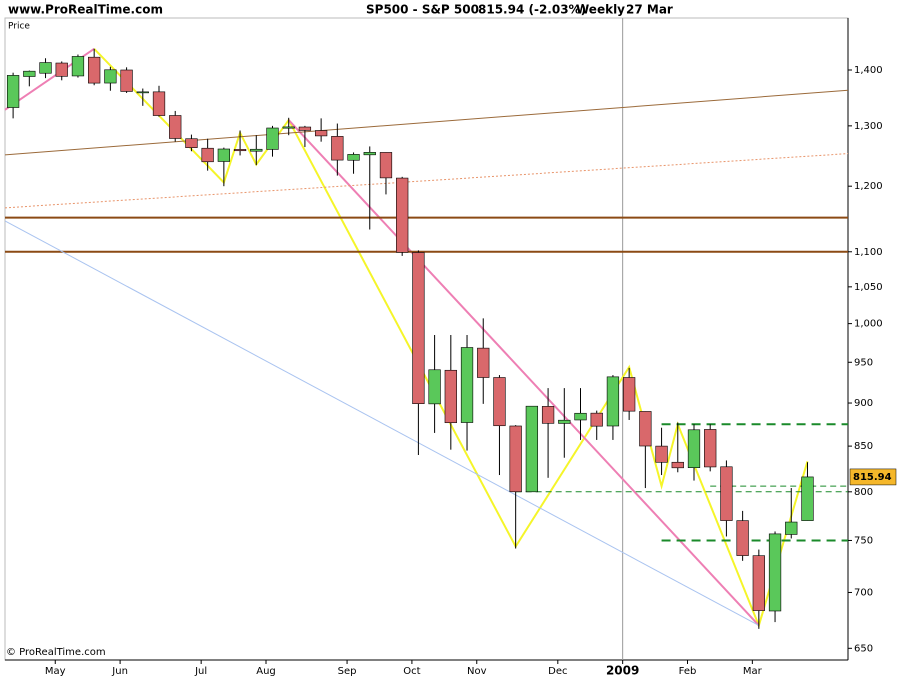 This screenshot has height=700, width=900. What do you see at coordinates (85, 10) in the screenshot?
I see `site-link: www.ProRealTime.com` at bounding box center [85, 10].